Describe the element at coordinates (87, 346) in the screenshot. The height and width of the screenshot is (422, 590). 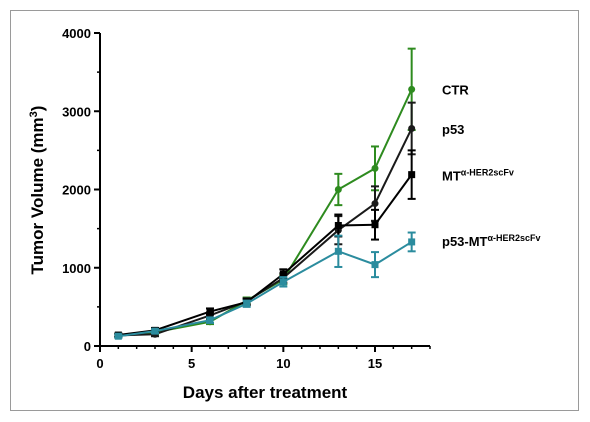
I see `y-tick-label: 0` at that location.